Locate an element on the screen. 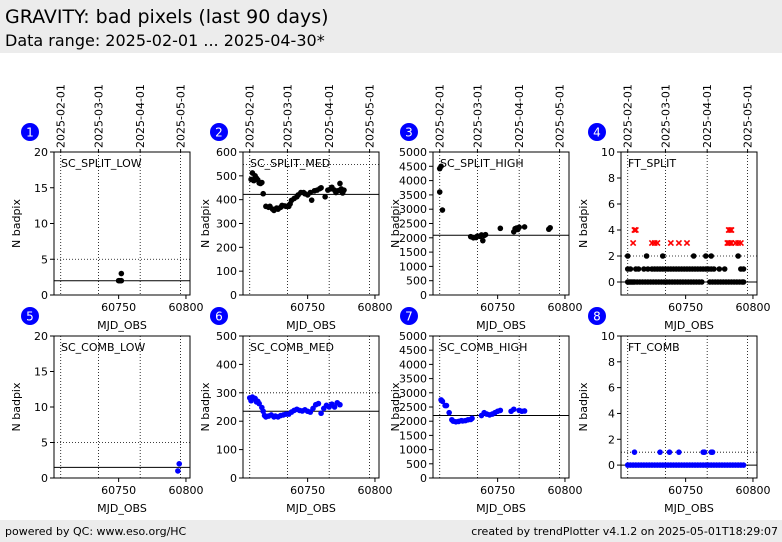 This screenshot has height=542, width=782. panel-label: FT_COMB is located at coordinates (654, 347).